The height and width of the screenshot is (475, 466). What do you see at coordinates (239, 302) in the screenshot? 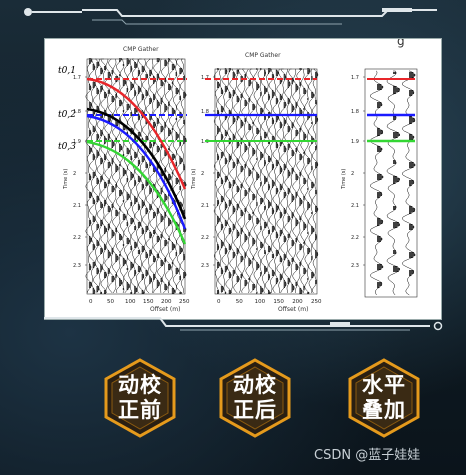
I see `x-tick-label: 50` at bounding box center [239, 302].